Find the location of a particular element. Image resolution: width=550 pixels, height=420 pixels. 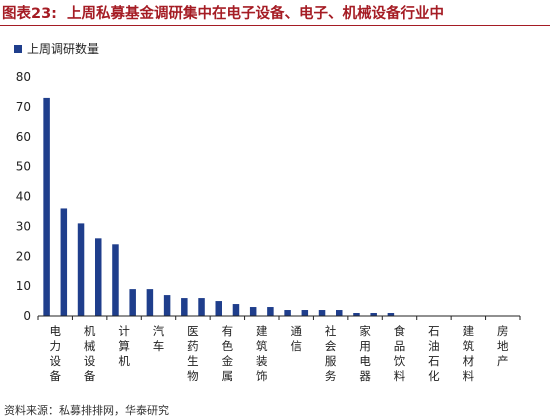

x-tick-label: 房地产 is located at coordinates (503, 346).